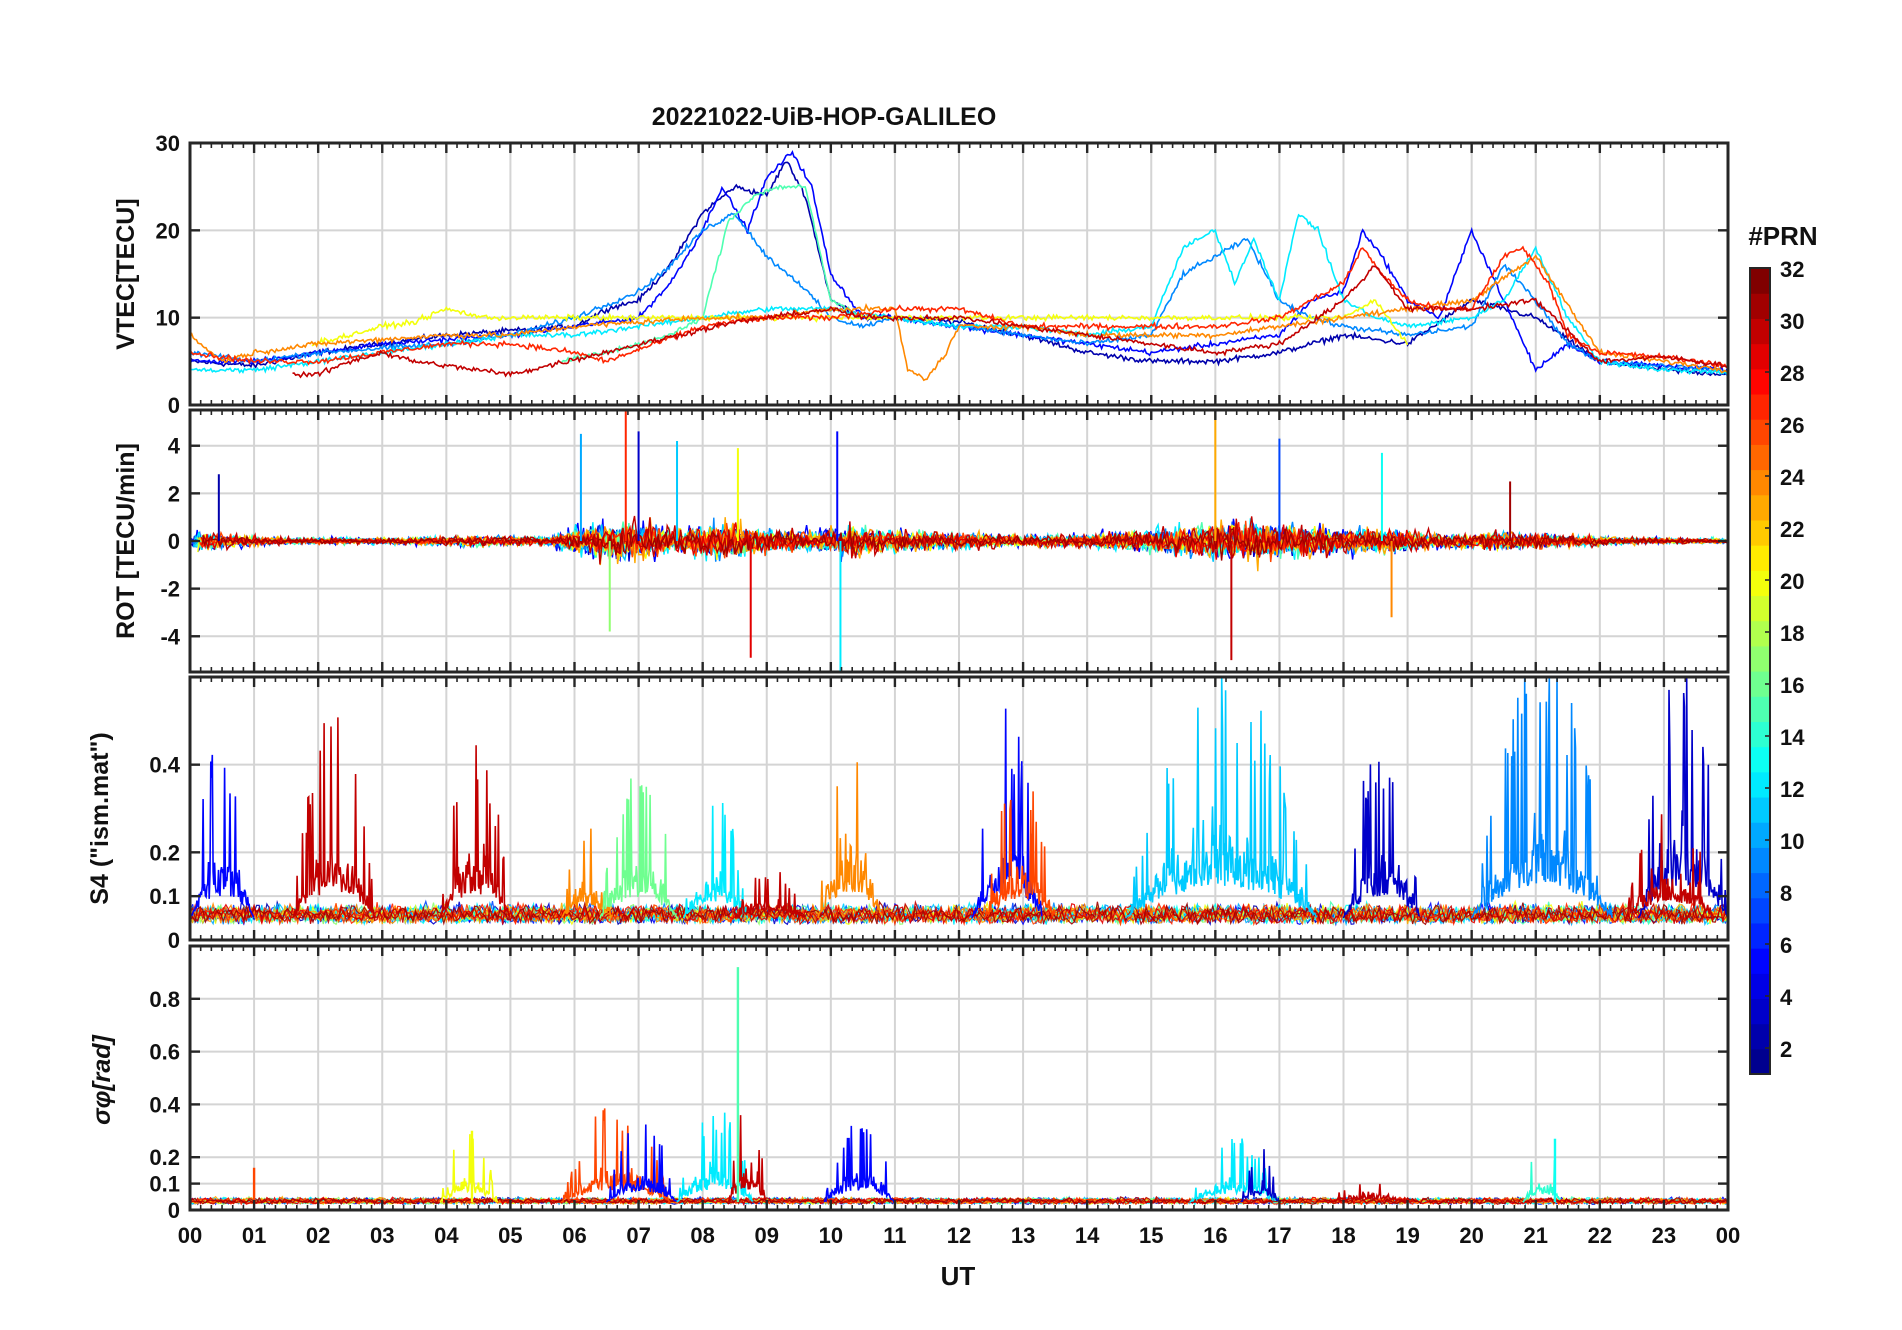  What do you see at coordinates (510, 1235) in the screenshot?
I see `x-tick-label: 05` at bounding box center [510, 1235].